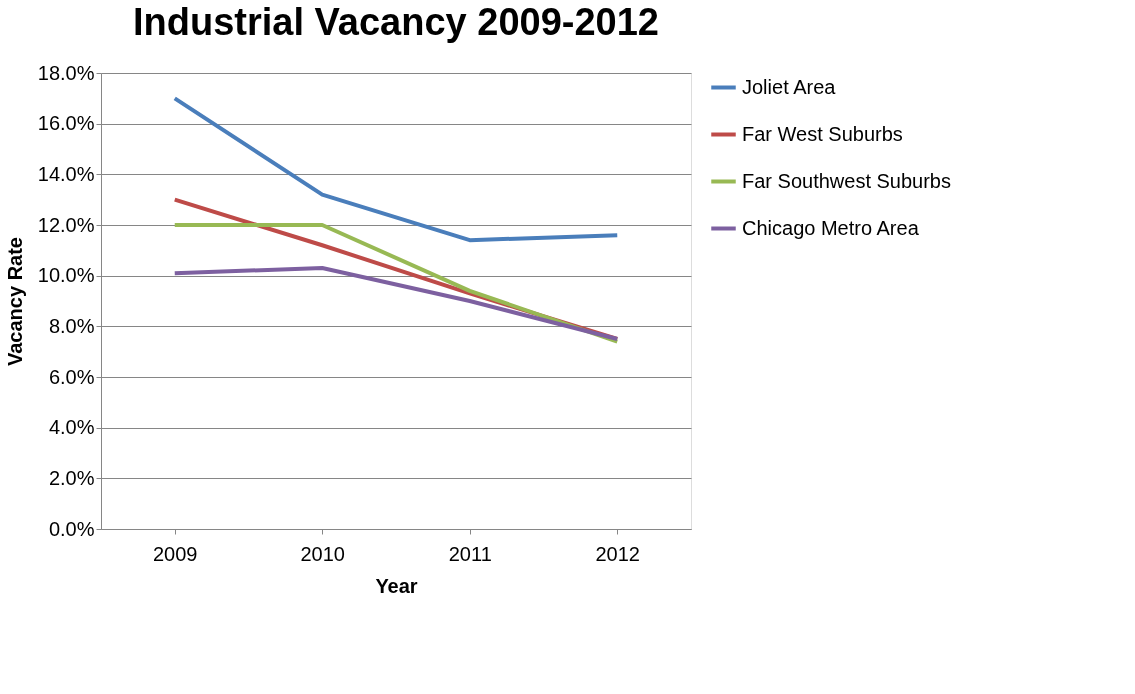  Describe the element at coordinates (396, 585) in the screenshot. I see `x-axis-title: Year` at that location.